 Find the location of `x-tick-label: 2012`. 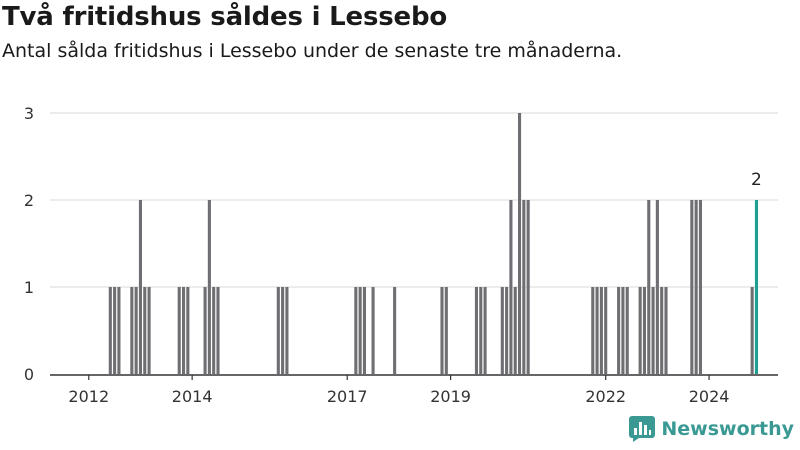

x-tick-label: 2012 is located at coordinates (88, 396).